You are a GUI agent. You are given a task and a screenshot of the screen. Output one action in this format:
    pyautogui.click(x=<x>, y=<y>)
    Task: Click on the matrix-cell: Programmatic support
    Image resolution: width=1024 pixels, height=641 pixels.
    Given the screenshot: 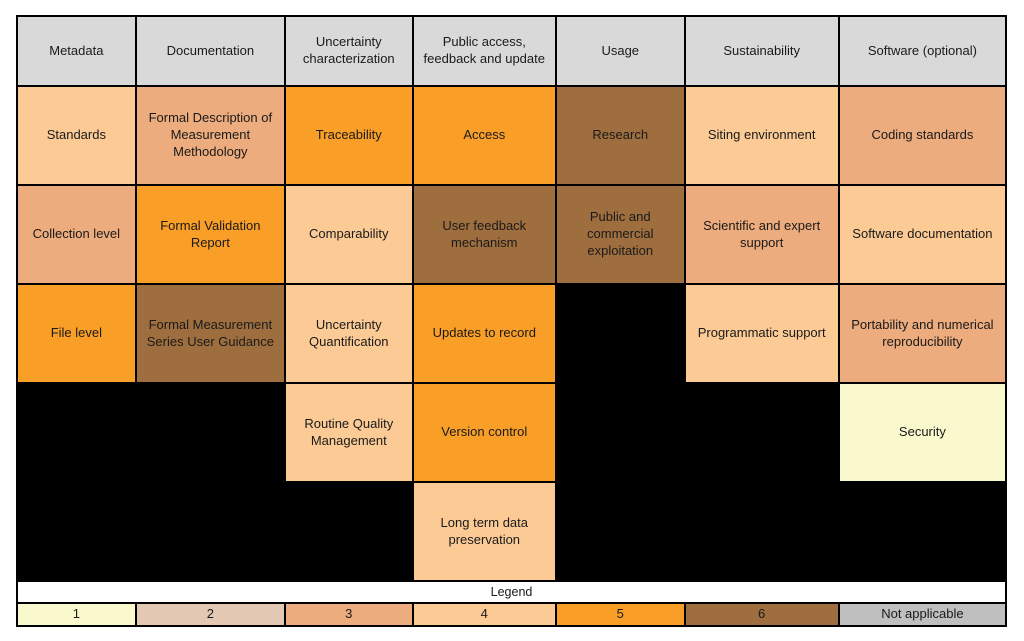 What is the action you would take?
    pyautogui.click(x=761, y=334)
    